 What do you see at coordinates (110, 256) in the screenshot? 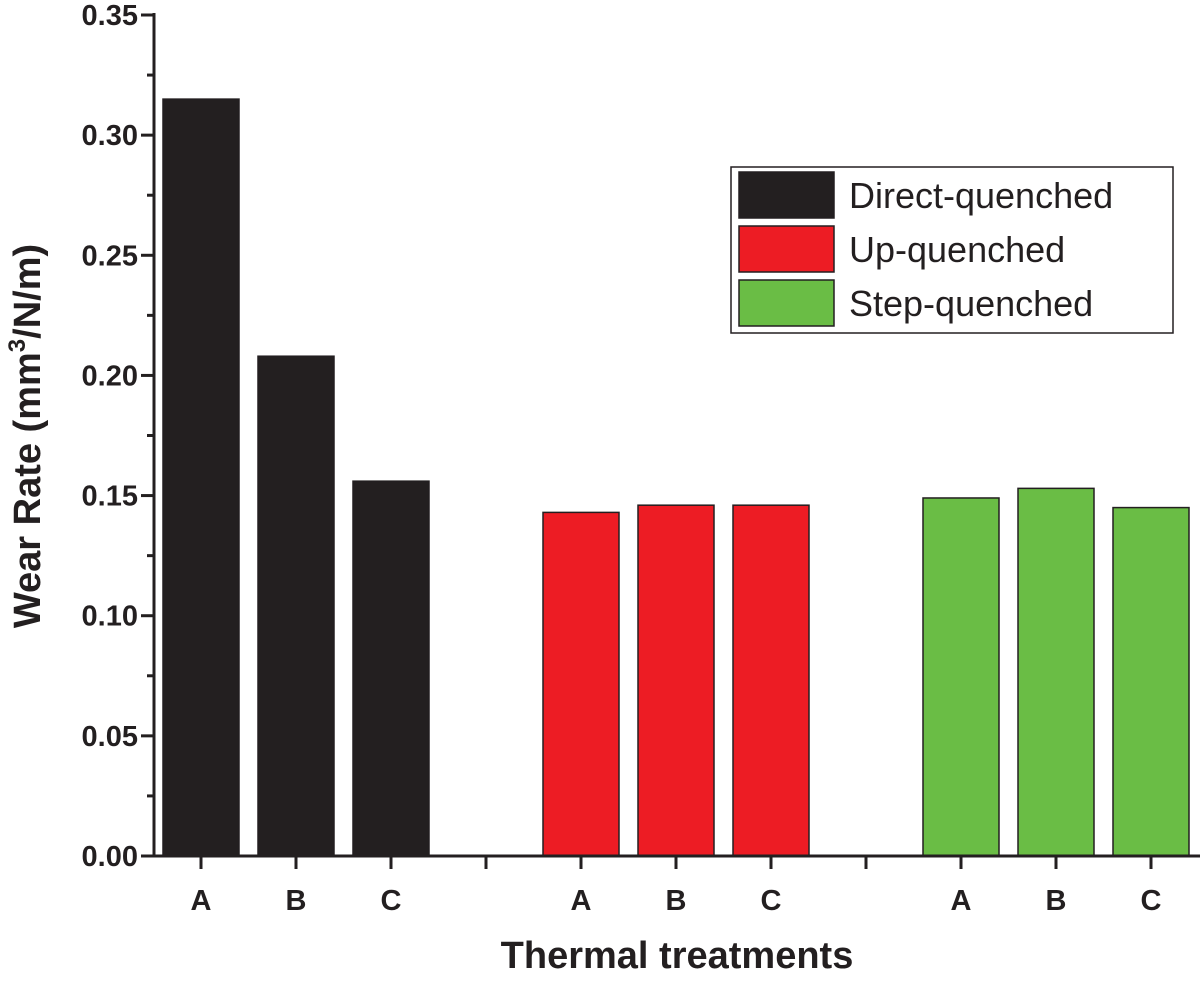
I see `y-tick-label: 0.25` at bounding box center [110, 256].